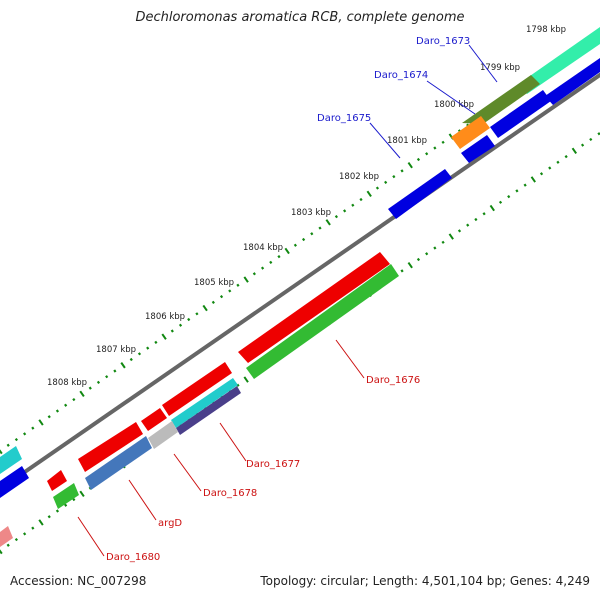 The width and height of the screenshot is (600, 600). Describe the element at coordinates (443, 41) in the screenshot. I see `gene-label-daro-1673: Daro_1673` at that location.